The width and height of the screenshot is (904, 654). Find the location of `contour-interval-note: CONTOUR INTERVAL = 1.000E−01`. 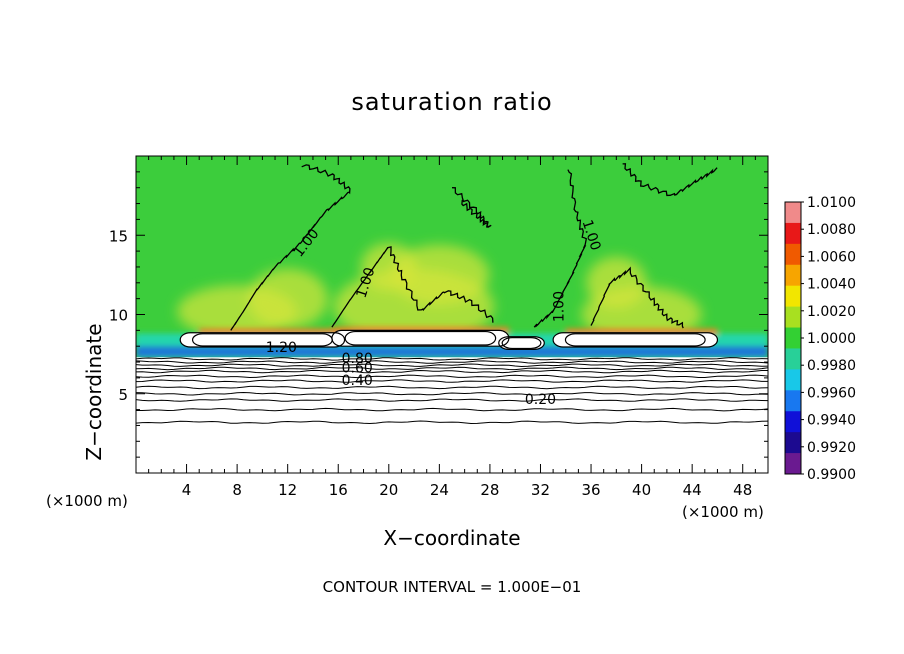

contour-interval-note: CONTOUR INTERVAL = 1.000E−01 is located at coordinates (452, 587).